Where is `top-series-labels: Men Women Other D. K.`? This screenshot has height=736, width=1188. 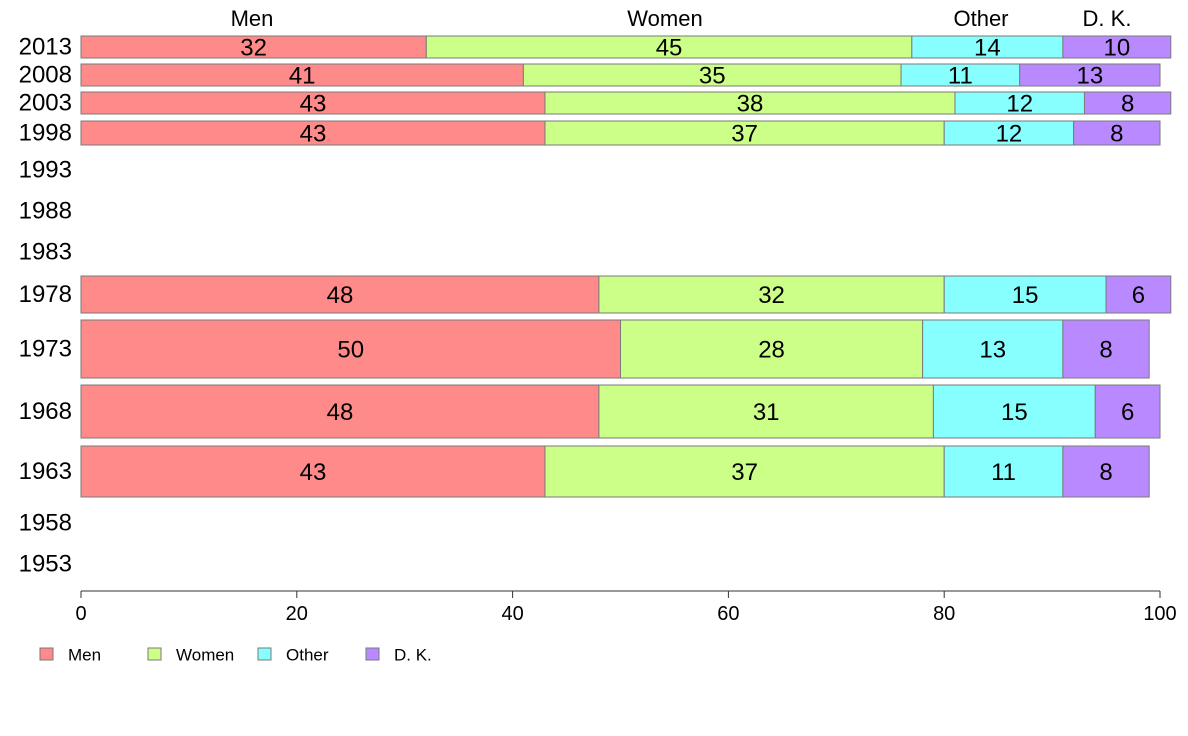 top-series-labels: Men Women Other D. K. is located at coordinates (681, 18).